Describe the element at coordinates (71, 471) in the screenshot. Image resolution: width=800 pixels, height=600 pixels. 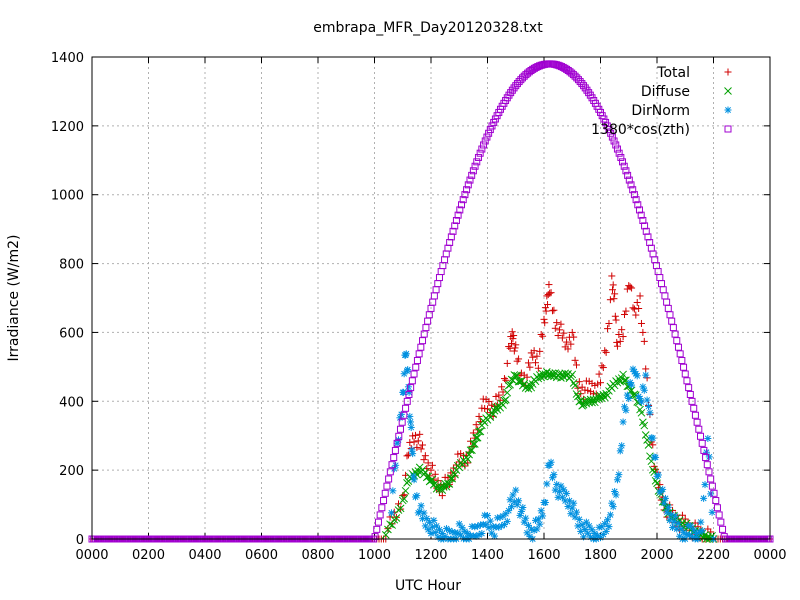
I see `y-tick-label: 200` at that location.